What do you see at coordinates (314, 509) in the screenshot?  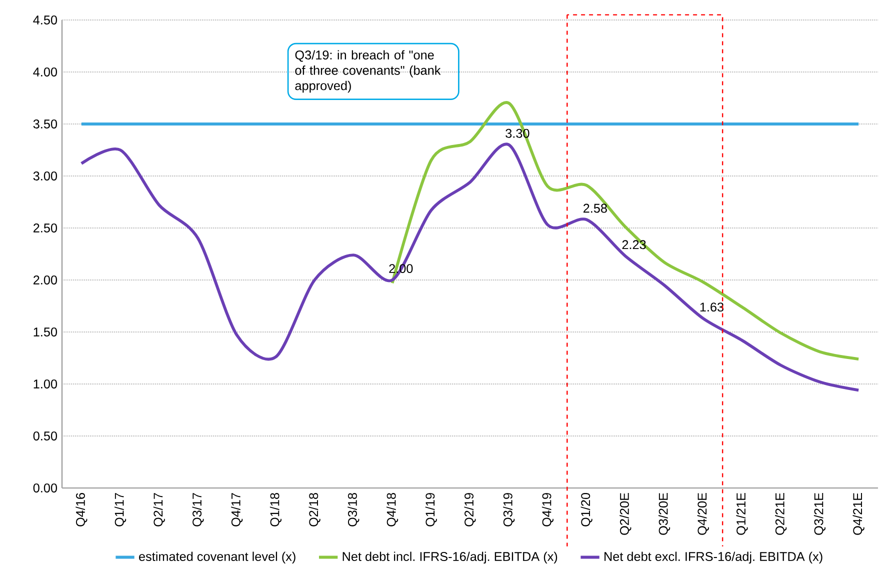 I see `x-tick-label: Q2/18` at bounding box center [314, 509].